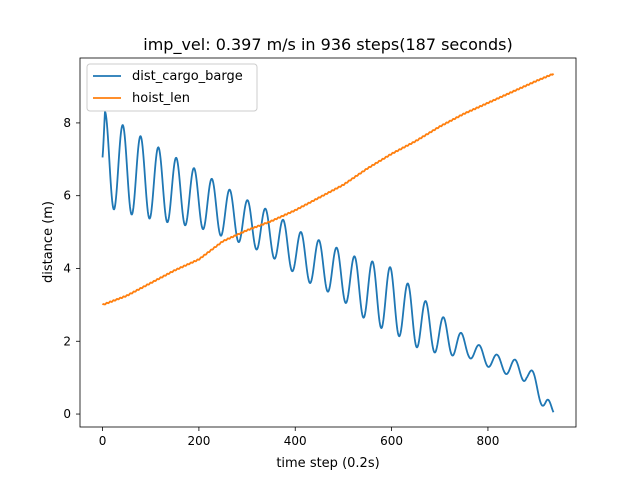  I want to click on y-tick-label: 4, so click(67, 268).